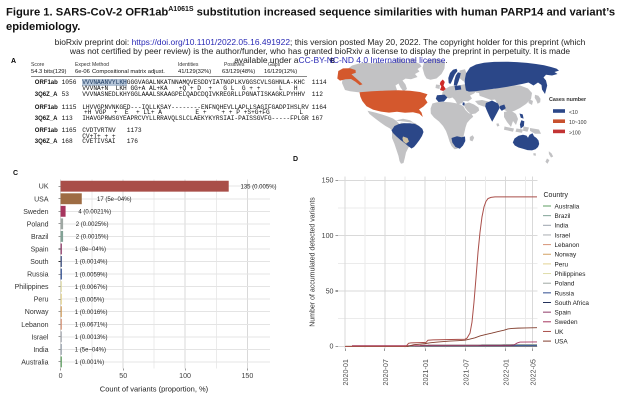 The width and height of the screenshot is (640, 405). Describe the element at coordinates (90, 250) in the screenshot. I see `svg-text: 1 (8e−04%)` at that location.